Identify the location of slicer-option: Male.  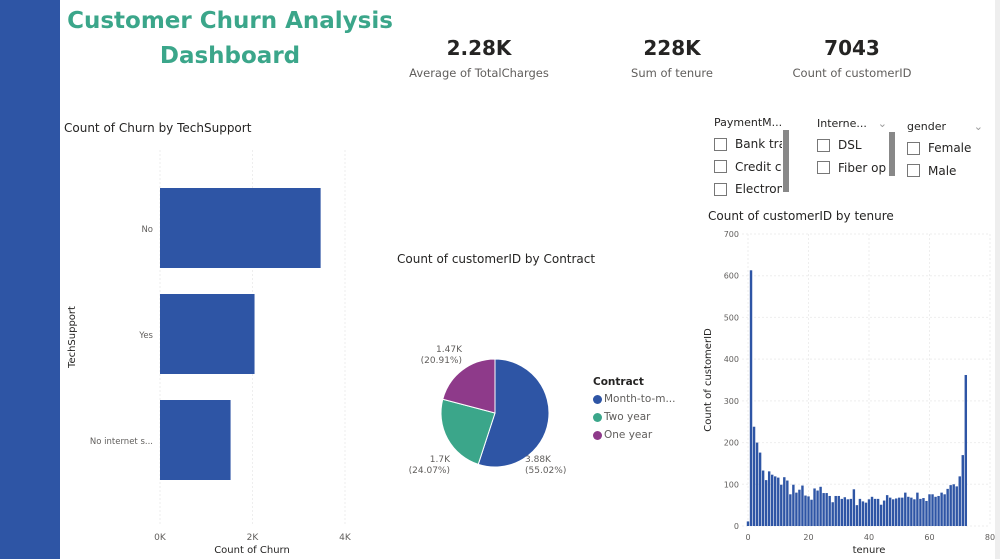
(945, 171).